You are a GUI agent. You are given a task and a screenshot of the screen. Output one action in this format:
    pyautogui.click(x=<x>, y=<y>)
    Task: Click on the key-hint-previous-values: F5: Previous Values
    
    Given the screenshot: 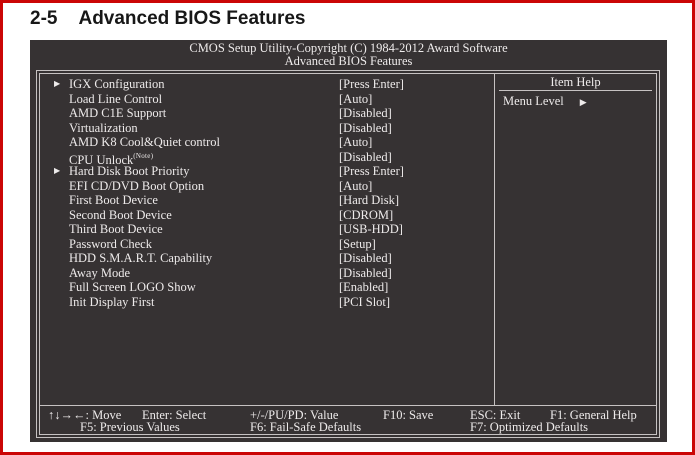 What is the action you would take?
    pyautogui.click(x=130, y=427)
    